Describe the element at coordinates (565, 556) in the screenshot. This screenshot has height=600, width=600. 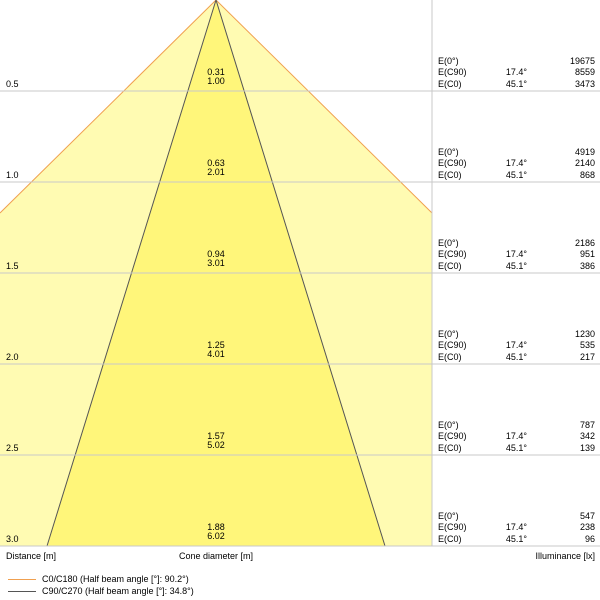
I see `illuminance-axis-label: Illuminance [lx]` at that location.